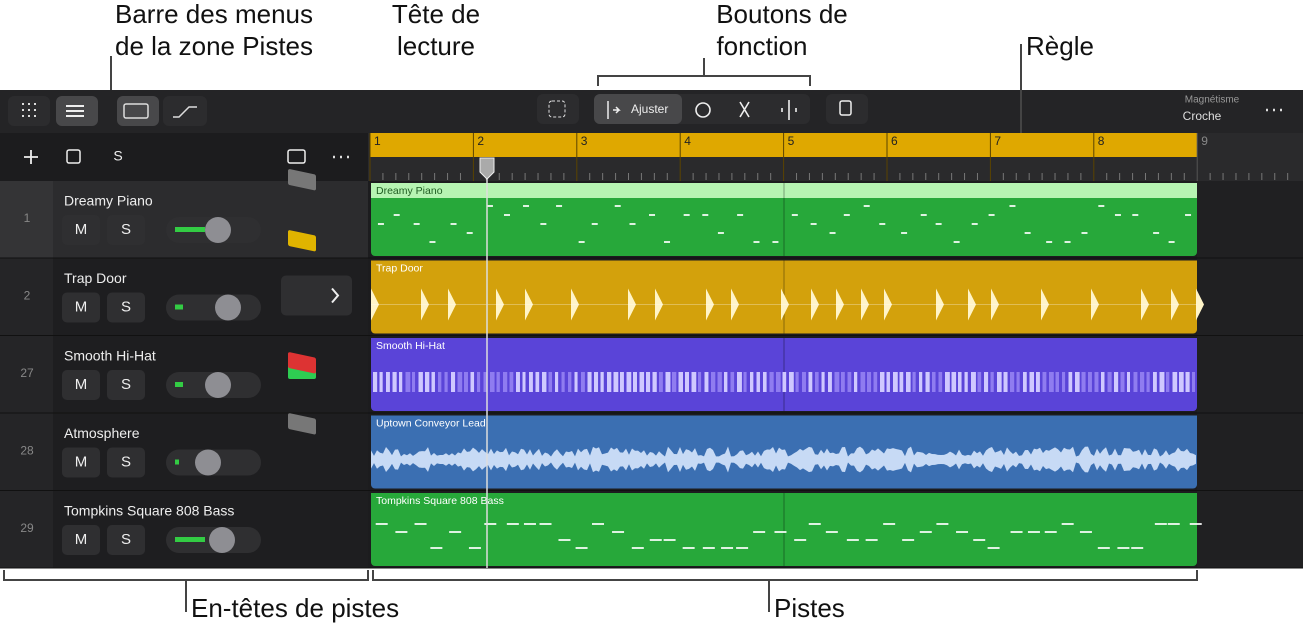  I want to click on fit-button, so click(638, 109).